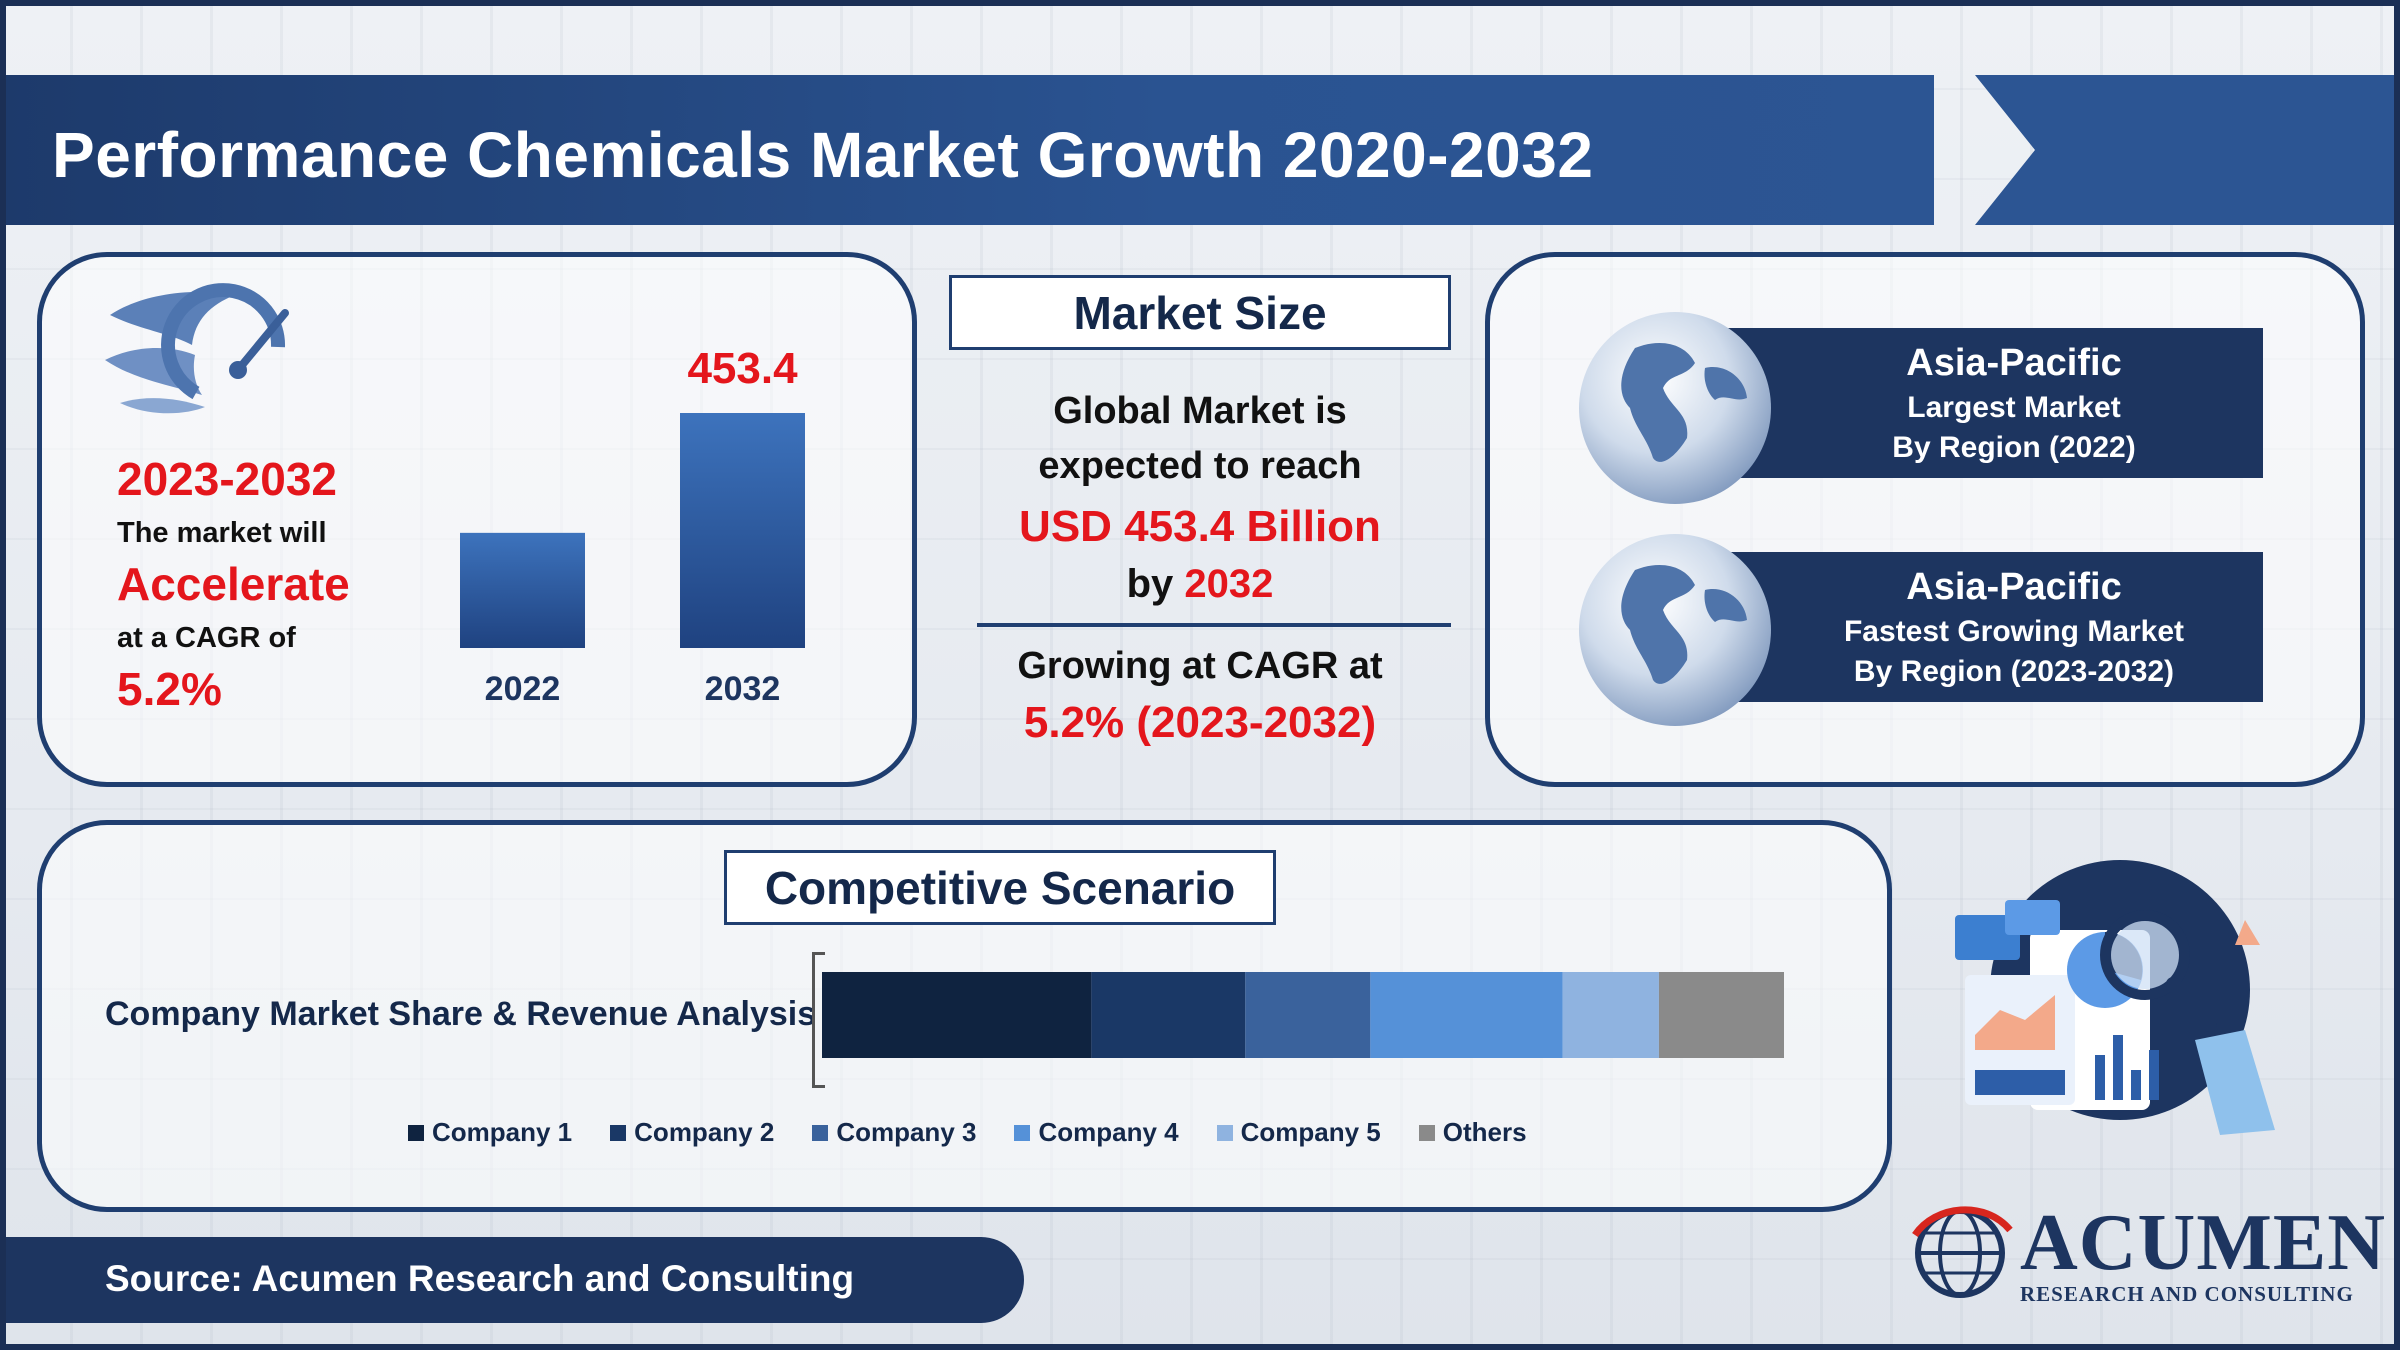 This screenshot has height=1350, width=2400. I want to click on company-share-stacked-bar, so click(1303, 1015).